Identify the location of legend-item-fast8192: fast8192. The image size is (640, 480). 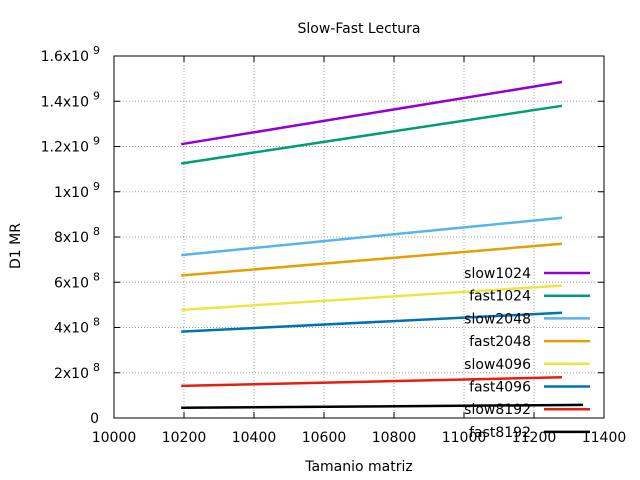
(529, 433).